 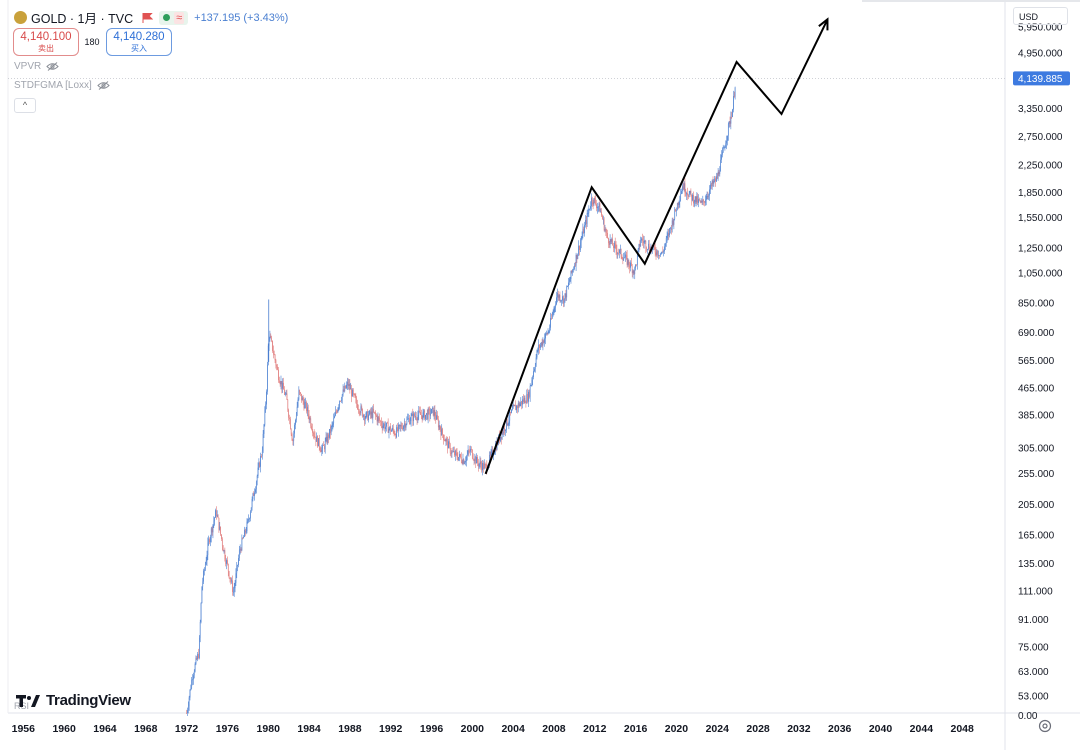 I want to click on symbol-header: GOLD · 1月 · TVC ≈ +137.195 (+3.43%), so click(x=151, y=17).